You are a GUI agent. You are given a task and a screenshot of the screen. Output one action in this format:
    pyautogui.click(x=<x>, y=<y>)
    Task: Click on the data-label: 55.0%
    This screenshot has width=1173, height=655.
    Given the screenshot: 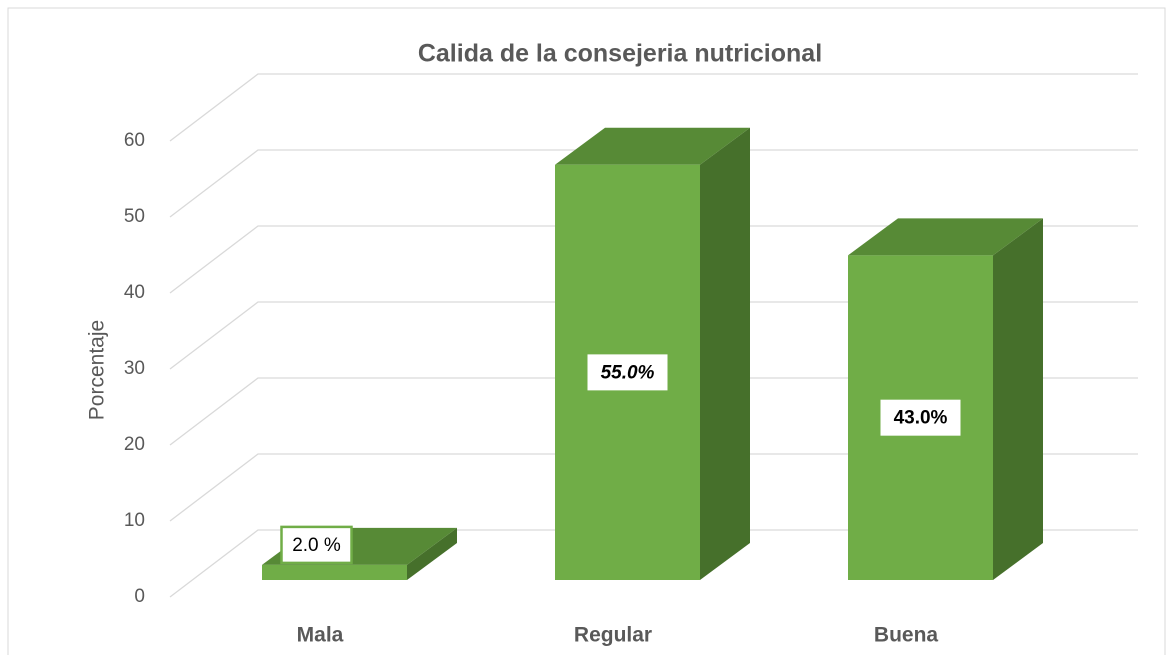 What is the action you would take?
    pyautogui.click(x=628, y=372)
    